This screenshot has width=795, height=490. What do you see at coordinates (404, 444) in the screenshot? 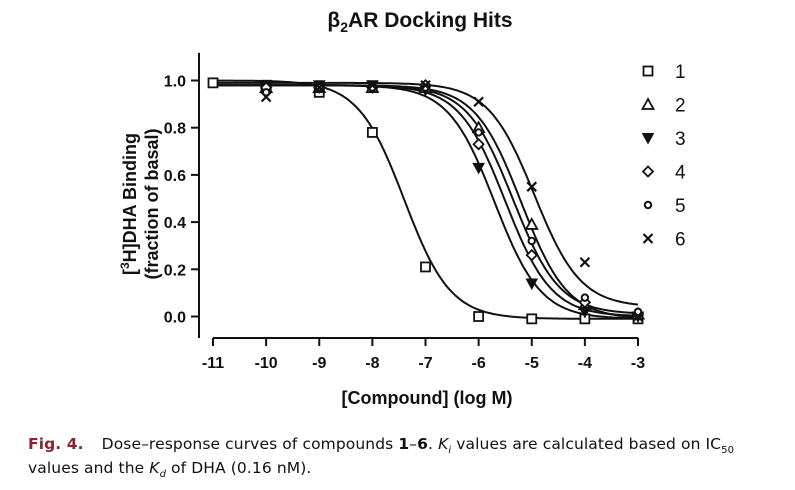
I see `caption-compound-start: 1` at bounding box center [404, 444].